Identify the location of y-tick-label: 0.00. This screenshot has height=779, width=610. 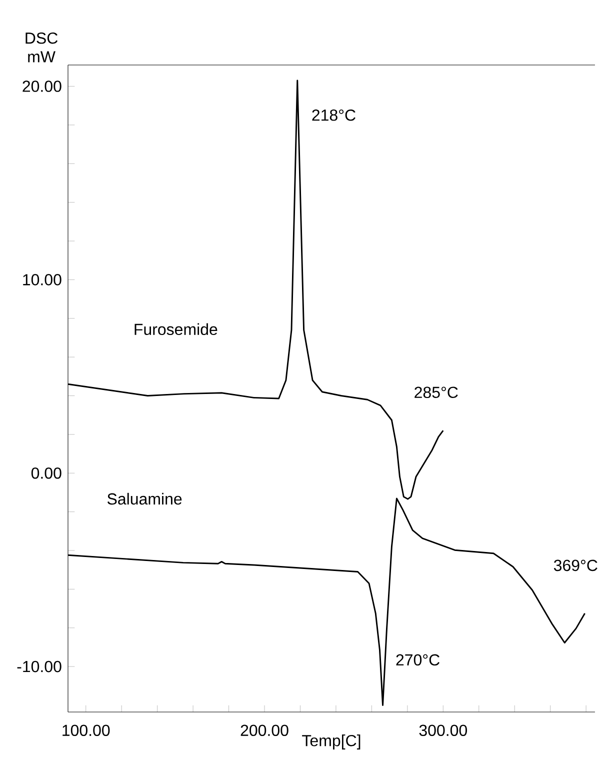
(46, 473).